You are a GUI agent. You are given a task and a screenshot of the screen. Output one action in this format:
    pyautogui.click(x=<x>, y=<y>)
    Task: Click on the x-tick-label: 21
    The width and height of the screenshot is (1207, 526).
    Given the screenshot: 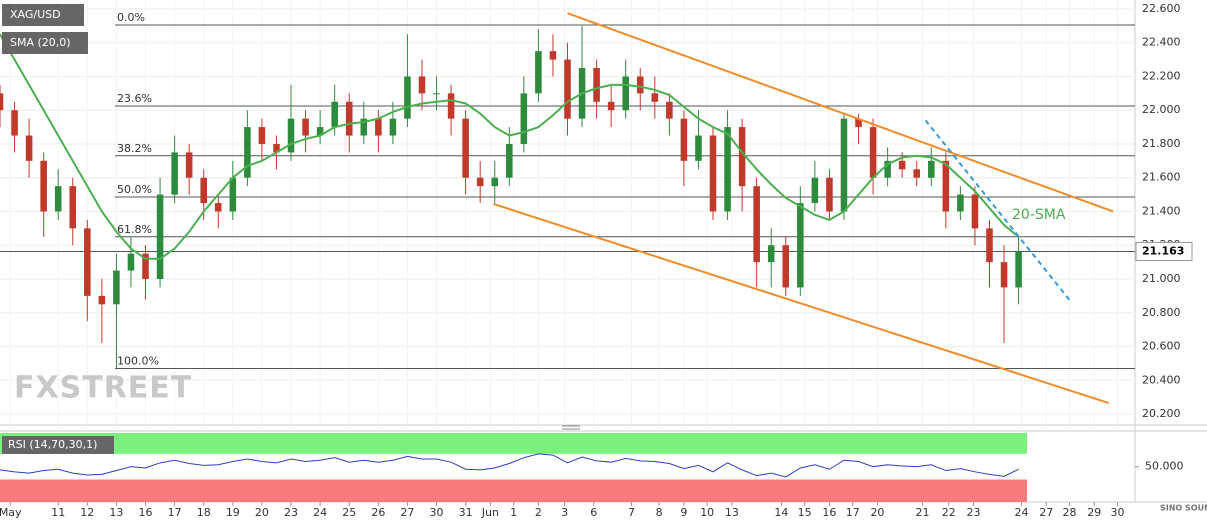 What is the action you would take?
    pyautogui.click(x=923, y=512)
    